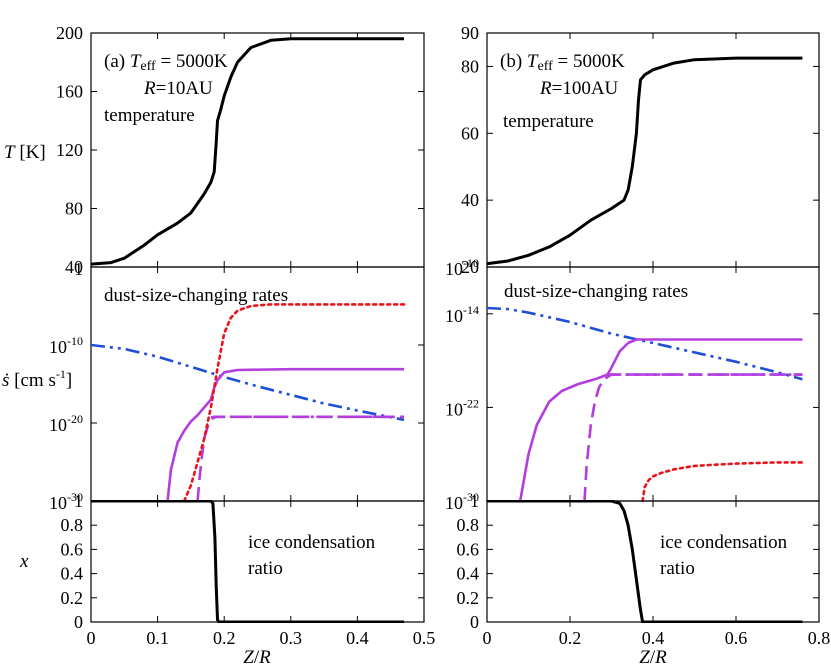  What do you see at coordinates (462, 314) in the screenshot?
I see `y-tick-label: 10-14` at bounding box center [462, 314].